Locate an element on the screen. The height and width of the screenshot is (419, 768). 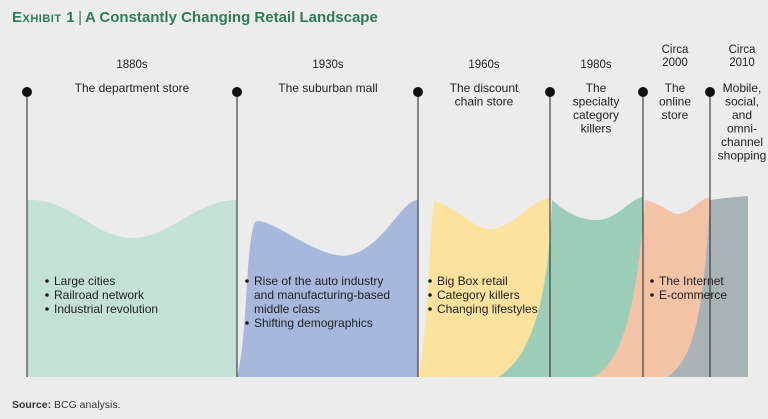
chart-title: A Constantly Changing Retail Landscape is located at coordinates (231, 17).